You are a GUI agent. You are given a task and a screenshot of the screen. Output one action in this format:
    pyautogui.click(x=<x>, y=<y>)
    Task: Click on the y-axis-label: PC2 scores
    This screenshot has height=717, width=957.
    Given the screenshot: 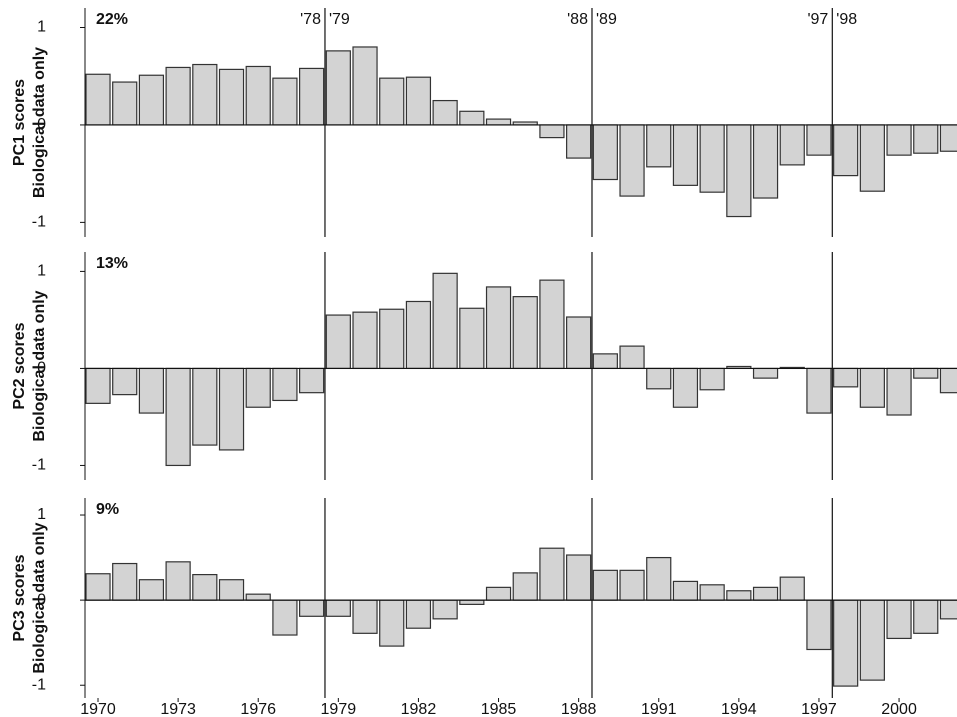 What is the action you would take?
    pyautogui.click(x=19, y=365)
    